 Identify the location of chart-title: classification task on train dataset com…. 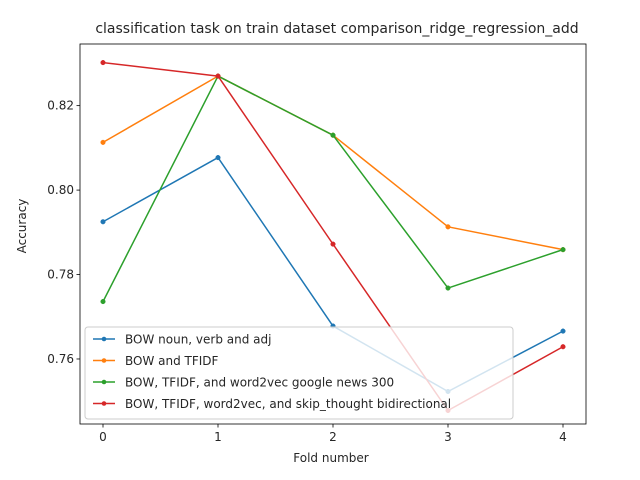
(336, 29).